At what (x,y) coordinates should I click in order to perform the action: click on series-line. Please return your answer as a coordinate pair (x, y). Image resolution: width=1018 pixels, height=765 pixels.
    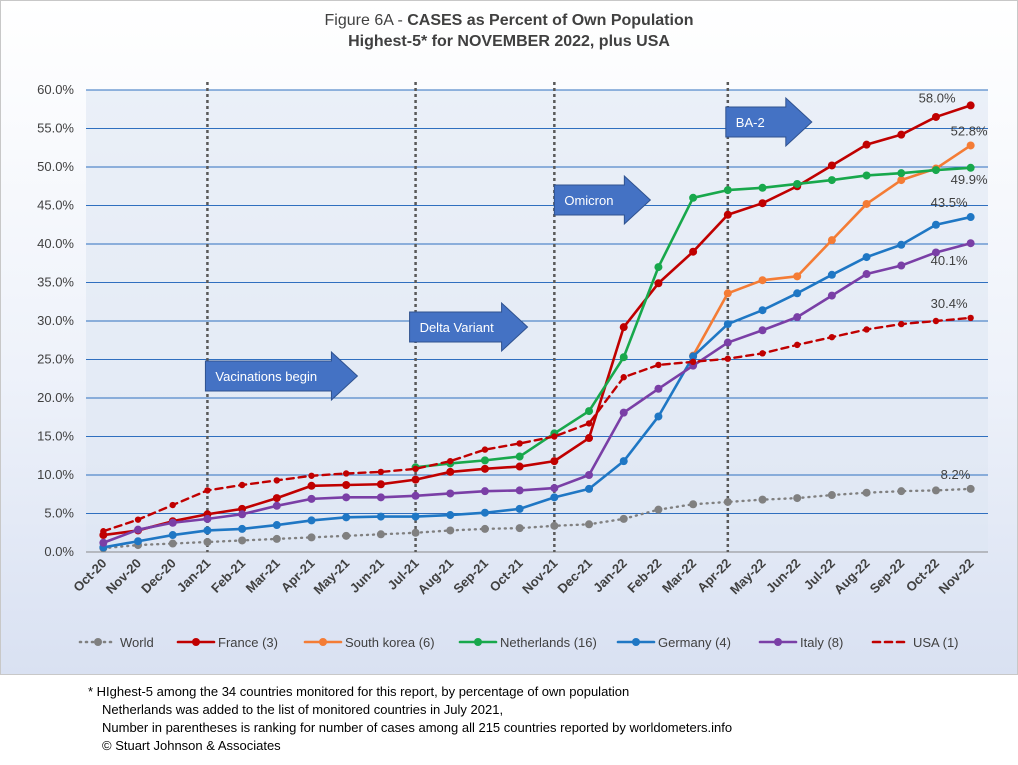
    Looking at the image, I should click on (537, 518).